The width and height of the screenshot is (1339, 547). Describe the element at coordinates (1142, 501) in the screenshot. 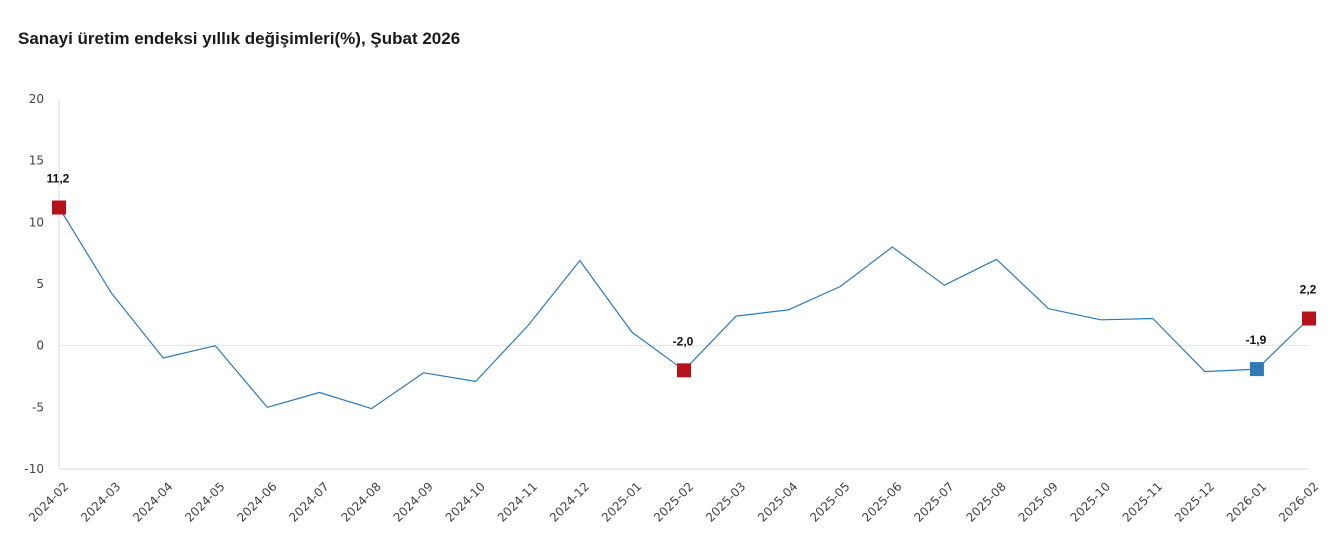

I see `x-tick-label: 2025-11` at that location.